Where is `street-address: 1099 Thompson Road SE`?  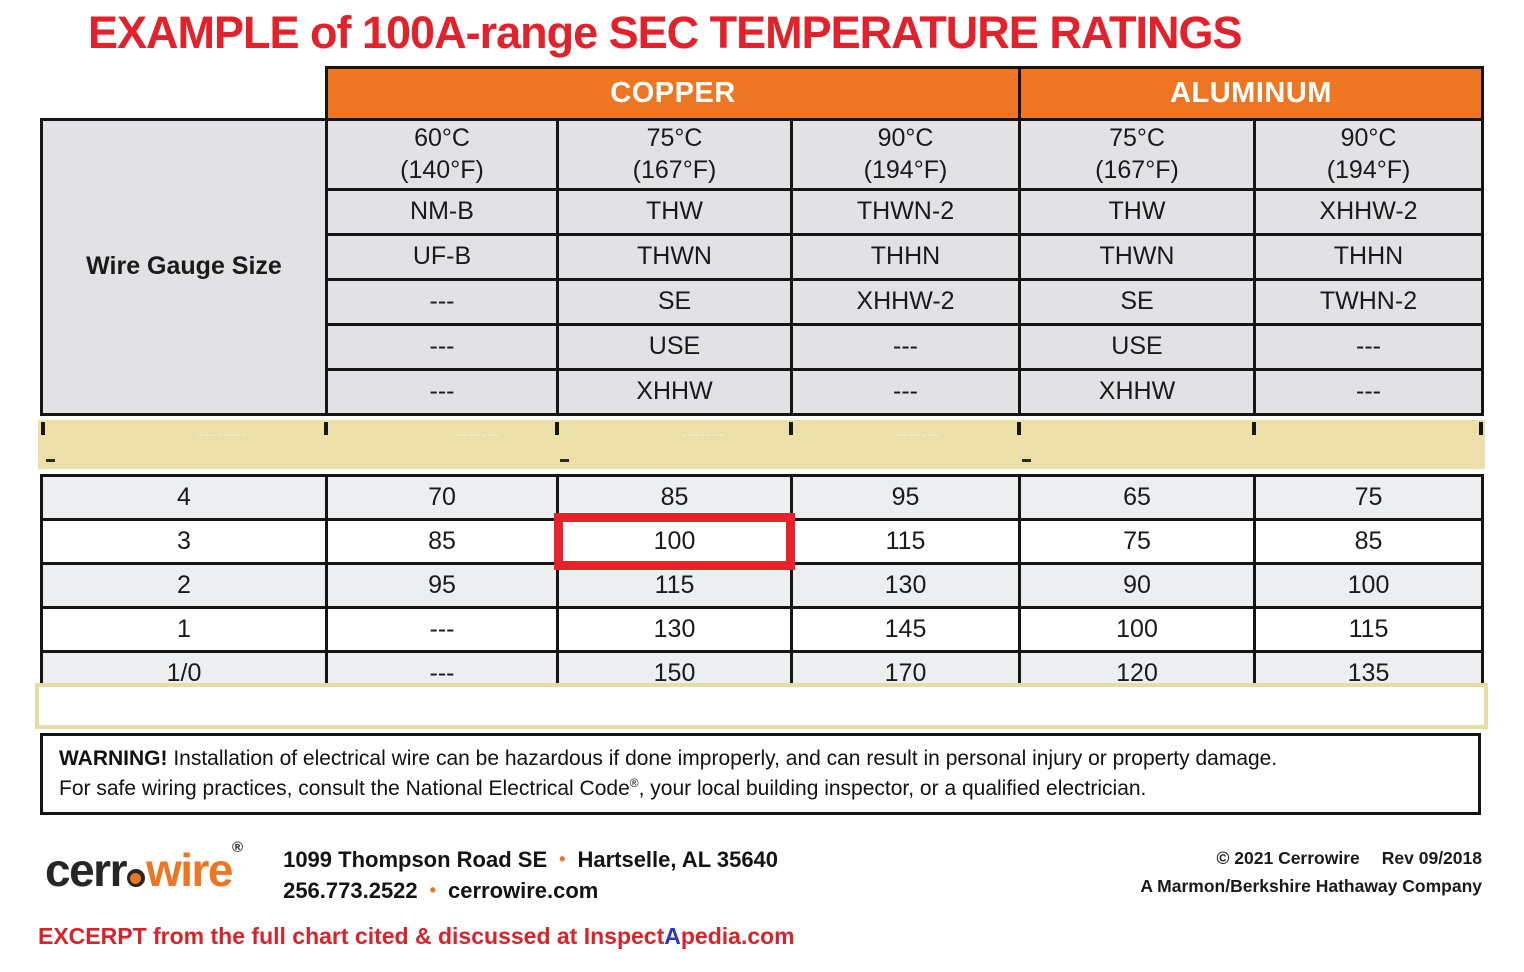 street-address: 1099 Thompson Road SE is located at coordinates (415, 860).